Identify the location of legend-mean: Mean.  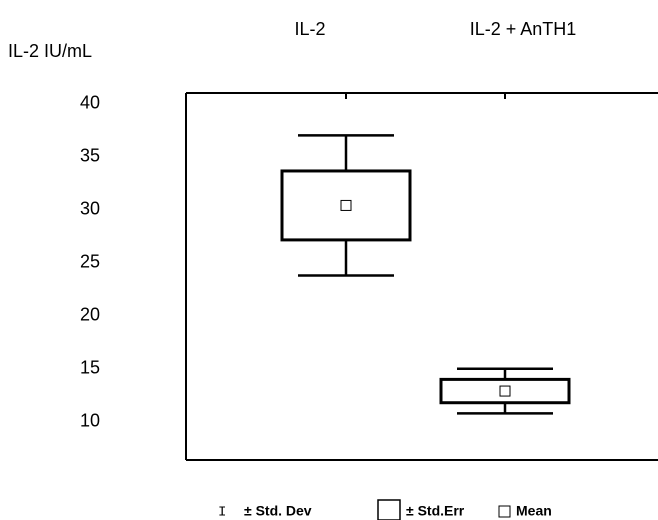
(534, 511).